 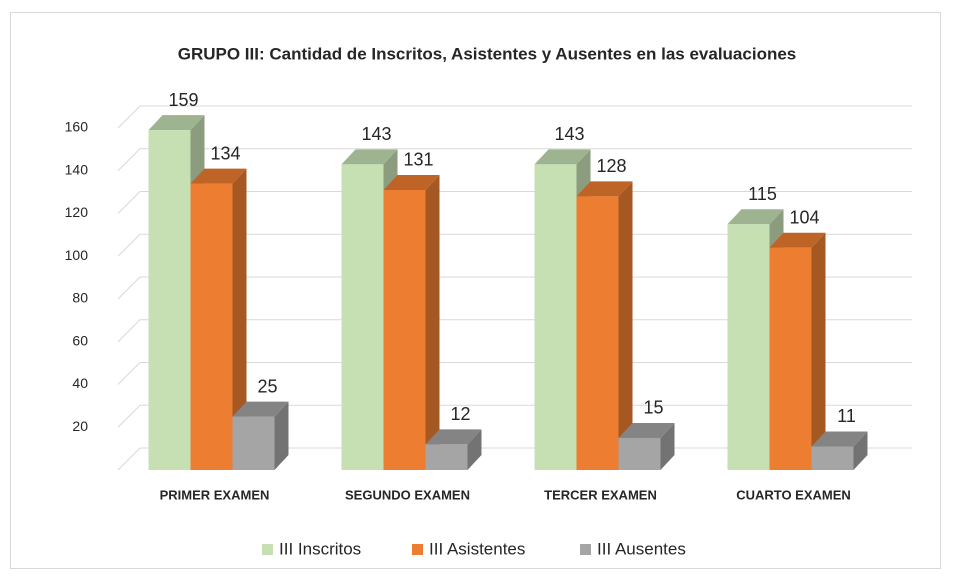 I want to click on data-label: 11, so click(x=846, y=416).